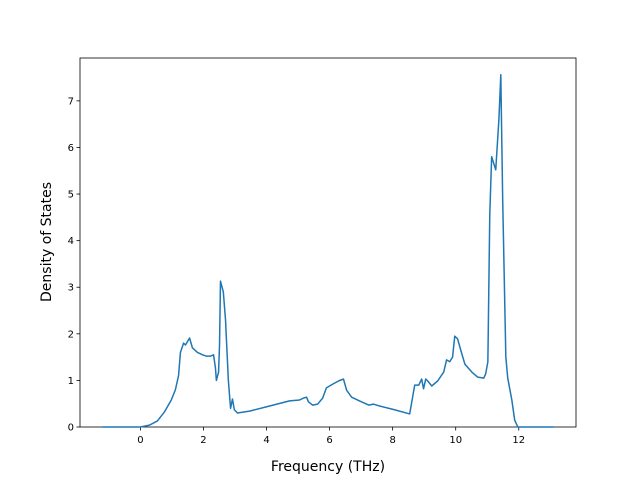 This screenshot has height=480, width=640. I want to click on y-tick-label: 6, so click(71, 148).